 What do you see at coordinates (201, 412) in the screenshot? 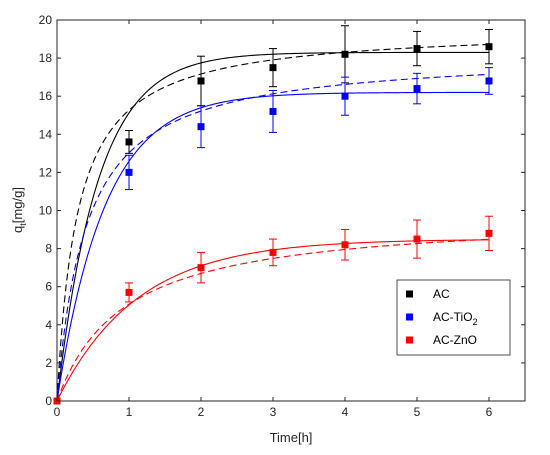
I see `x-tick-label: 2` at bounding box center [201, 412].